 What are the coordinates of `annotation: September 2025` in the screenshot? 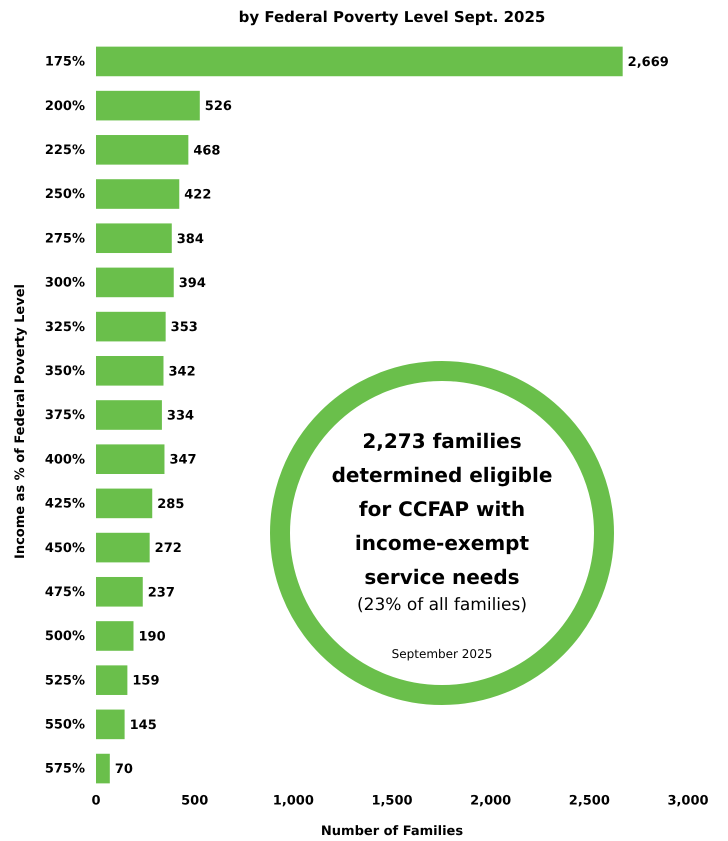 It's located at (442, 654).